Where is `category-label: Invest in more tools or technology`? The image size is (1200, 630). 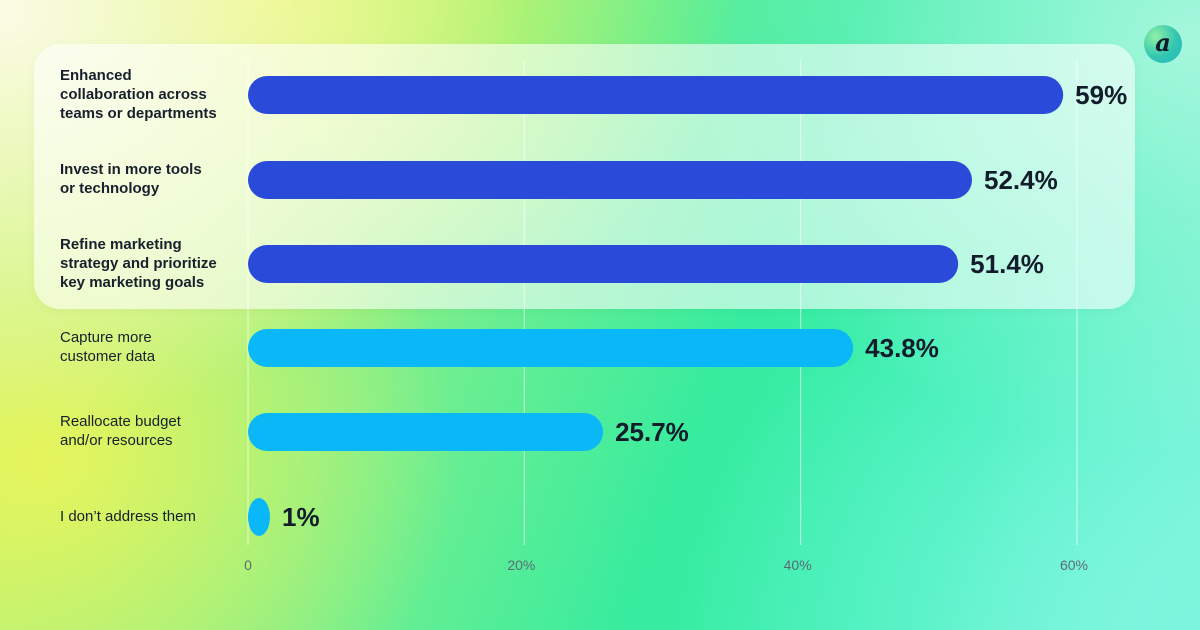 category-label: Invest in more tools or technology is located at coordinates (131, 179).